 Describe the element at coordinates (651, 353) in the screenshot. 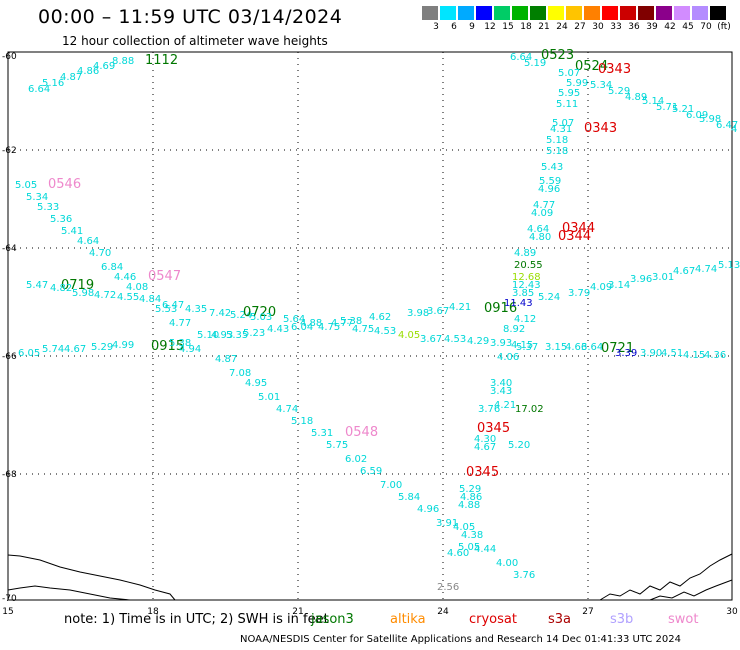

I see `wave-height-label: 3.90` at that location.